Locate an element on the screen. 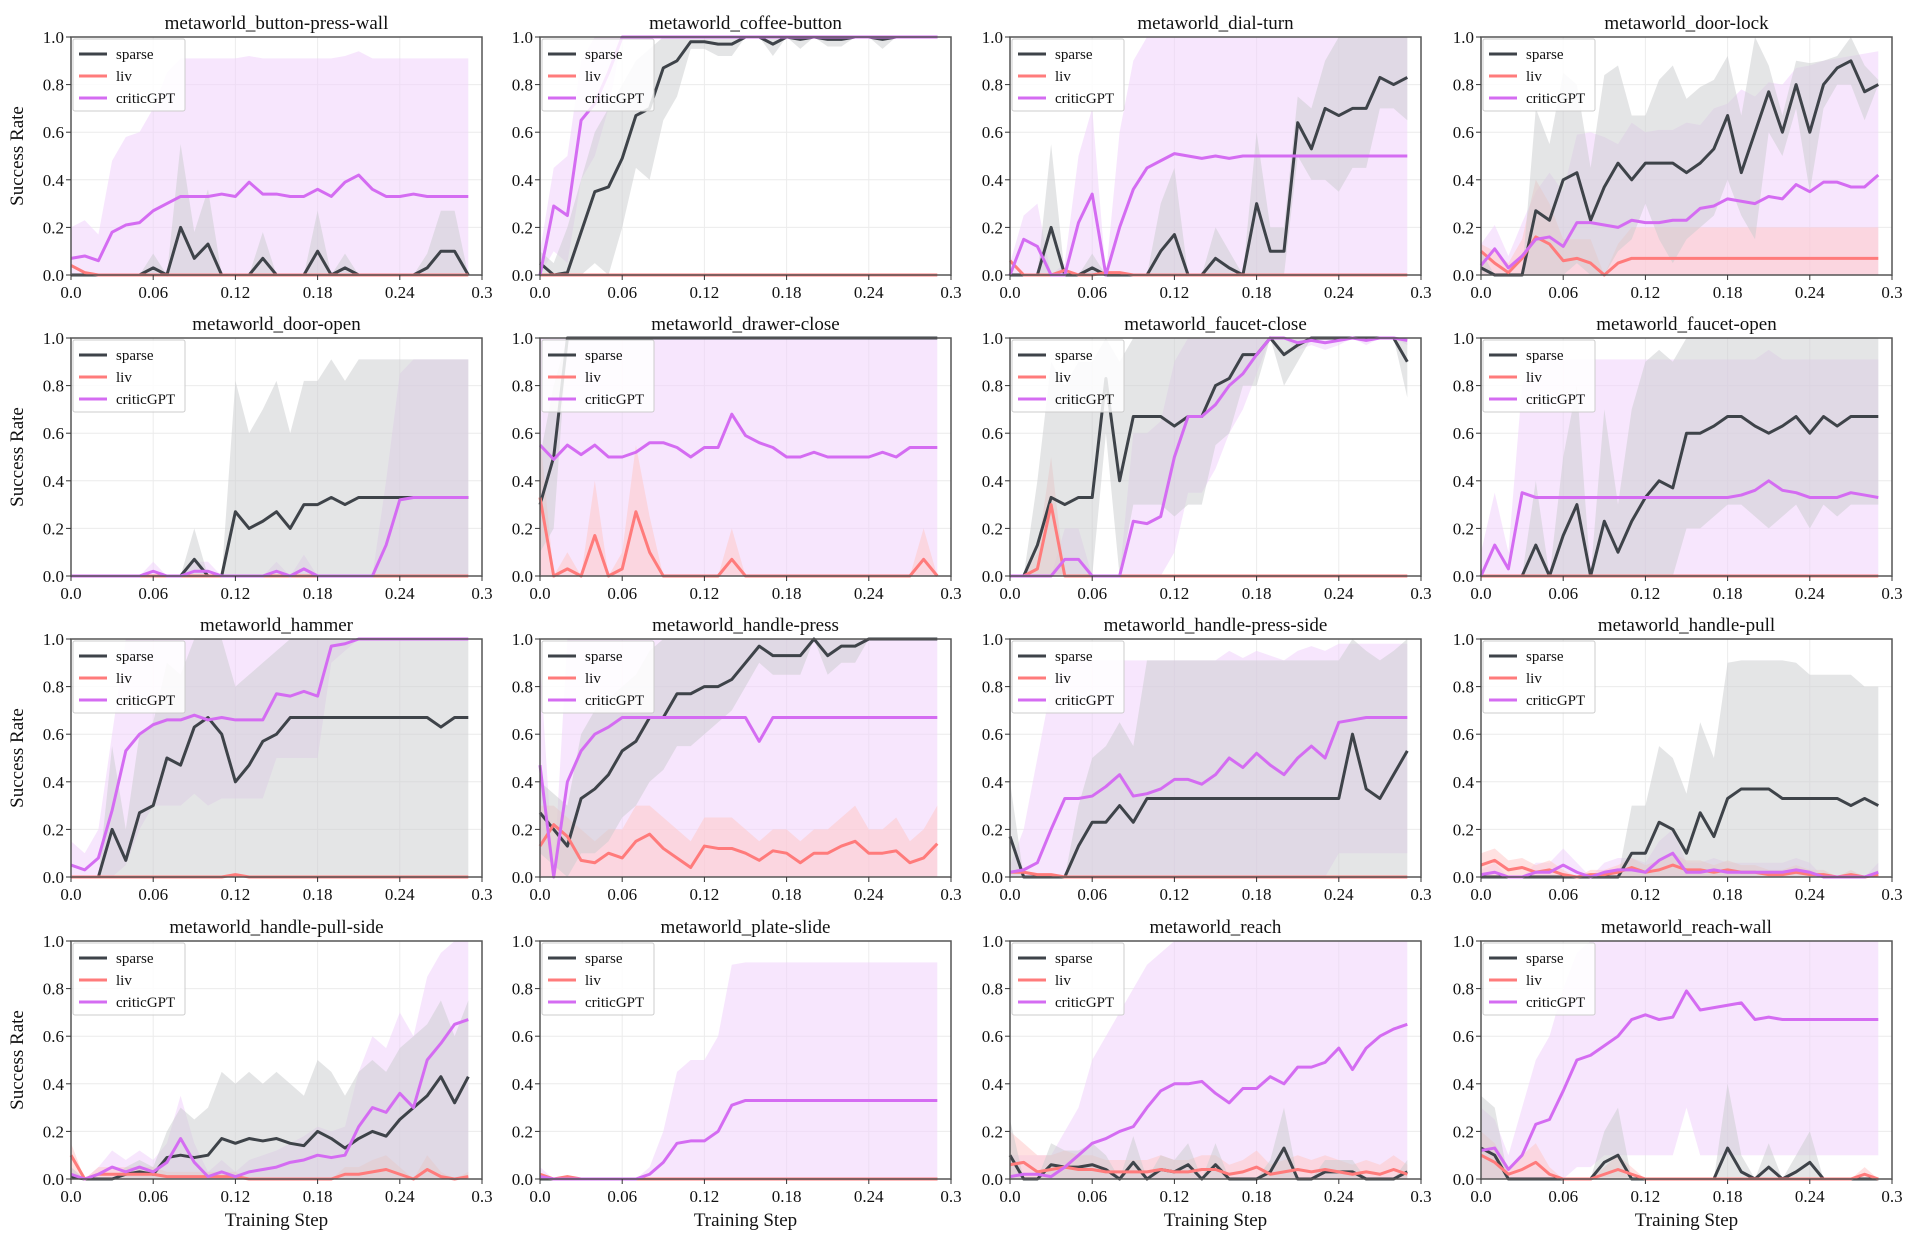  subplot-title: metaworld_handle-pull-side is located at coordinates (276, 927).